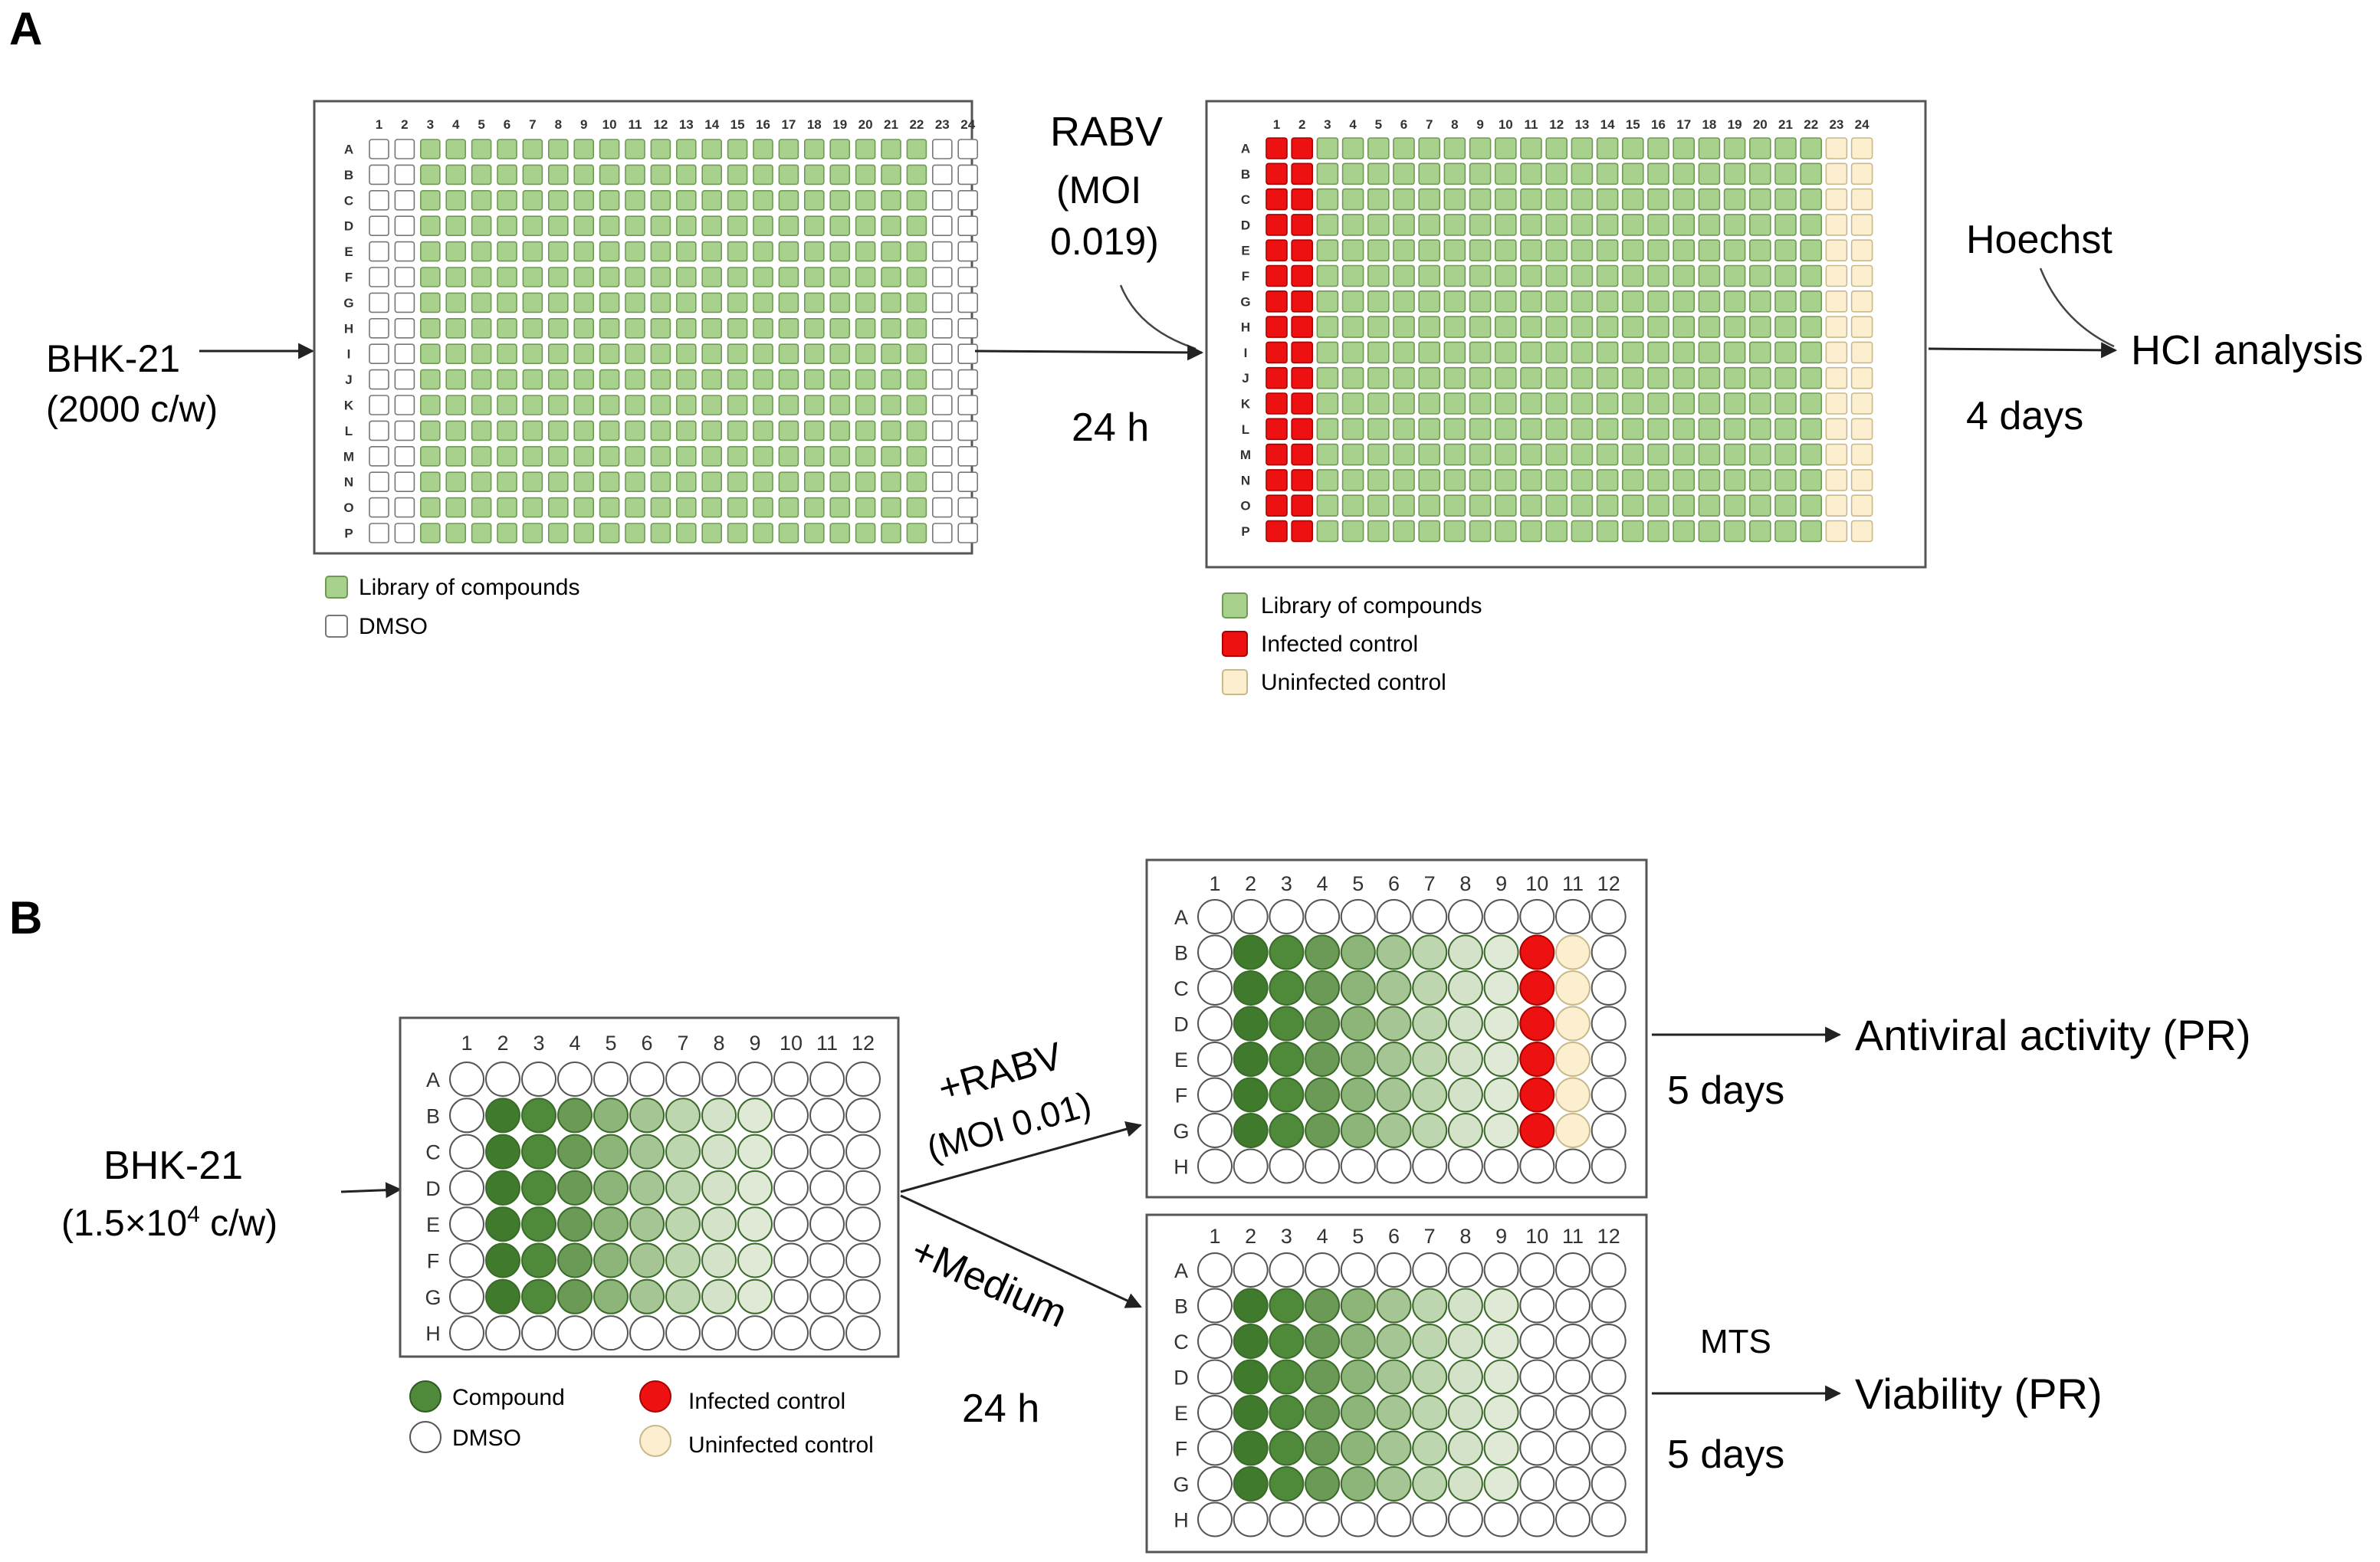 The height and width of the screenshot is (1562, 2380). Describe the element at coordinates (430, 124) in the screenshot. I see `column-label: 3` at that location.